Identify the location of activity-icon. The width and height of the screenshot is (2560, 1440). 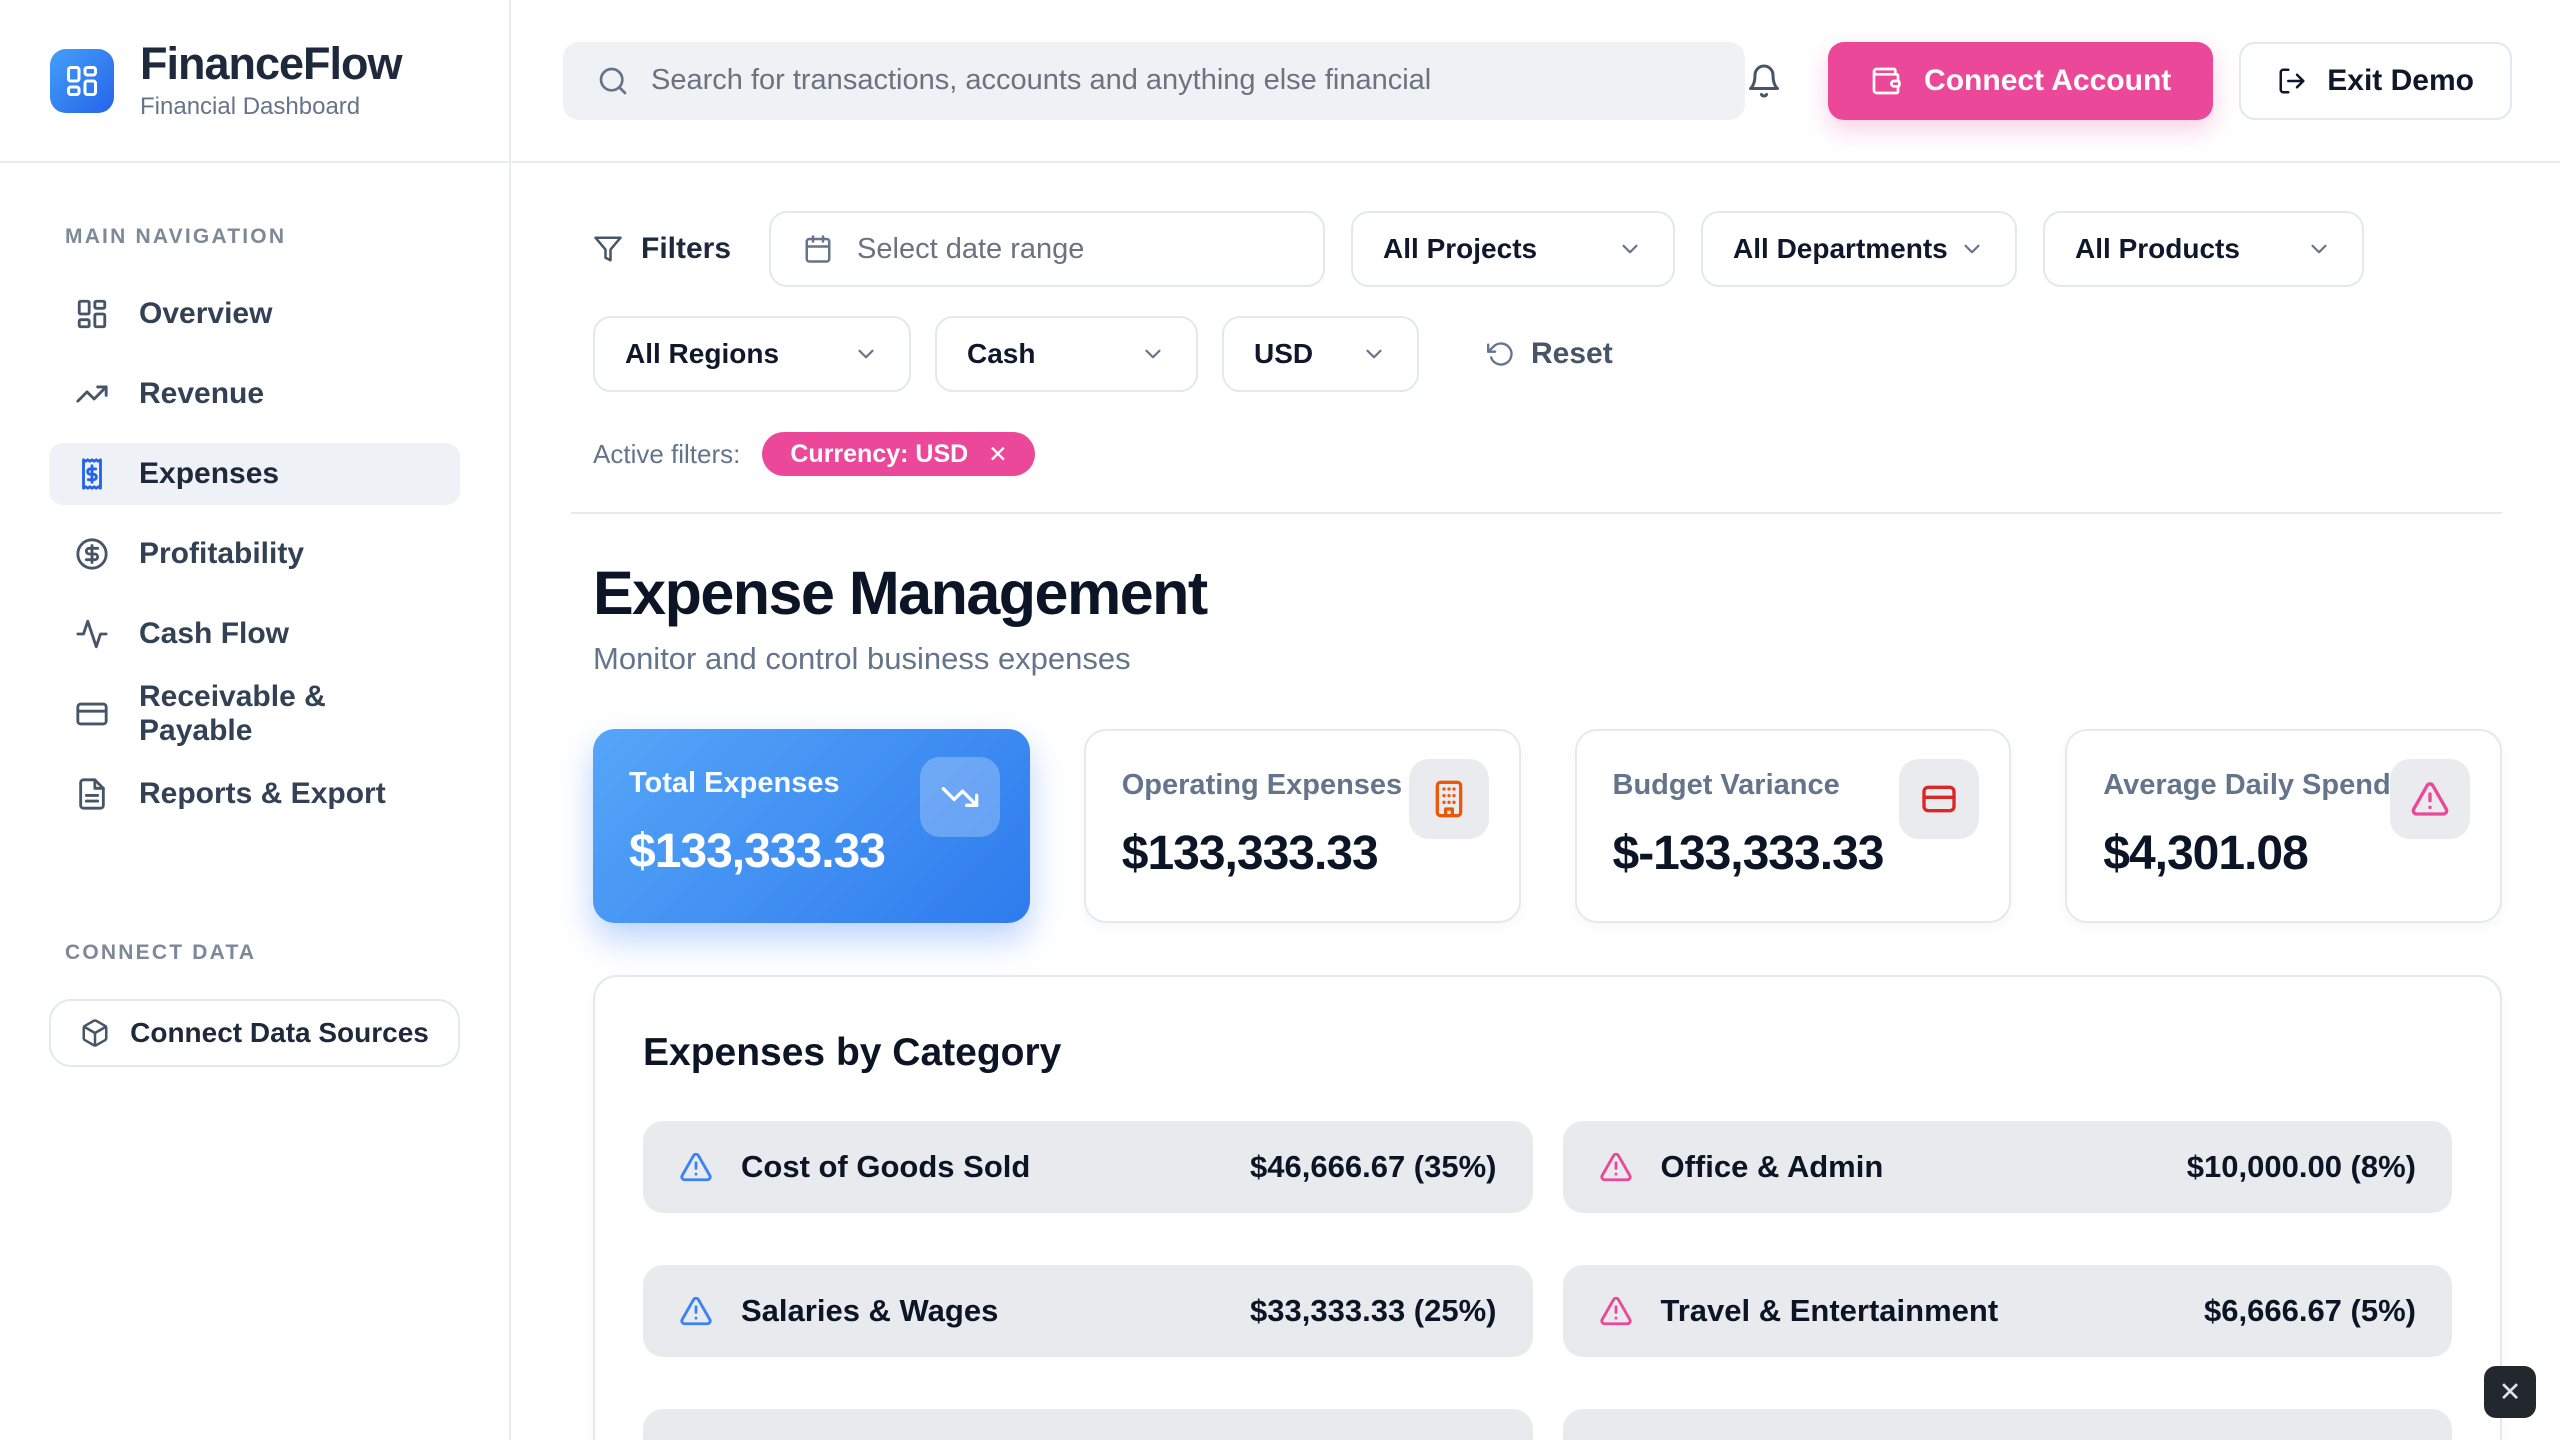
(92, 634).